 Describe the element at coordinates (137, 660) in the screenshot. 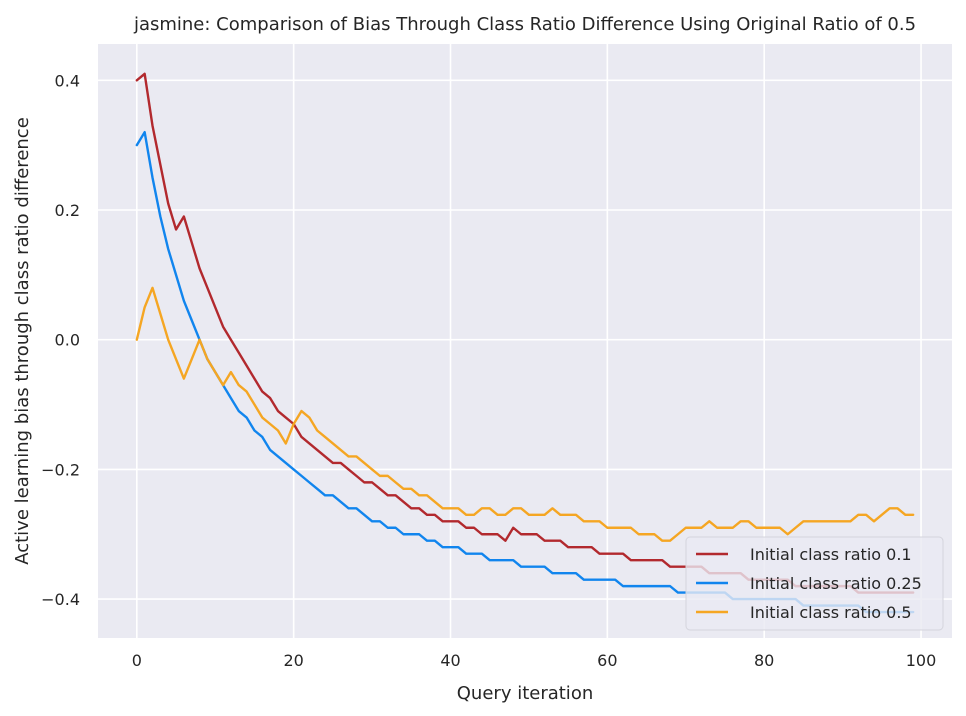

I see `x-tick-label: 0` at that location.